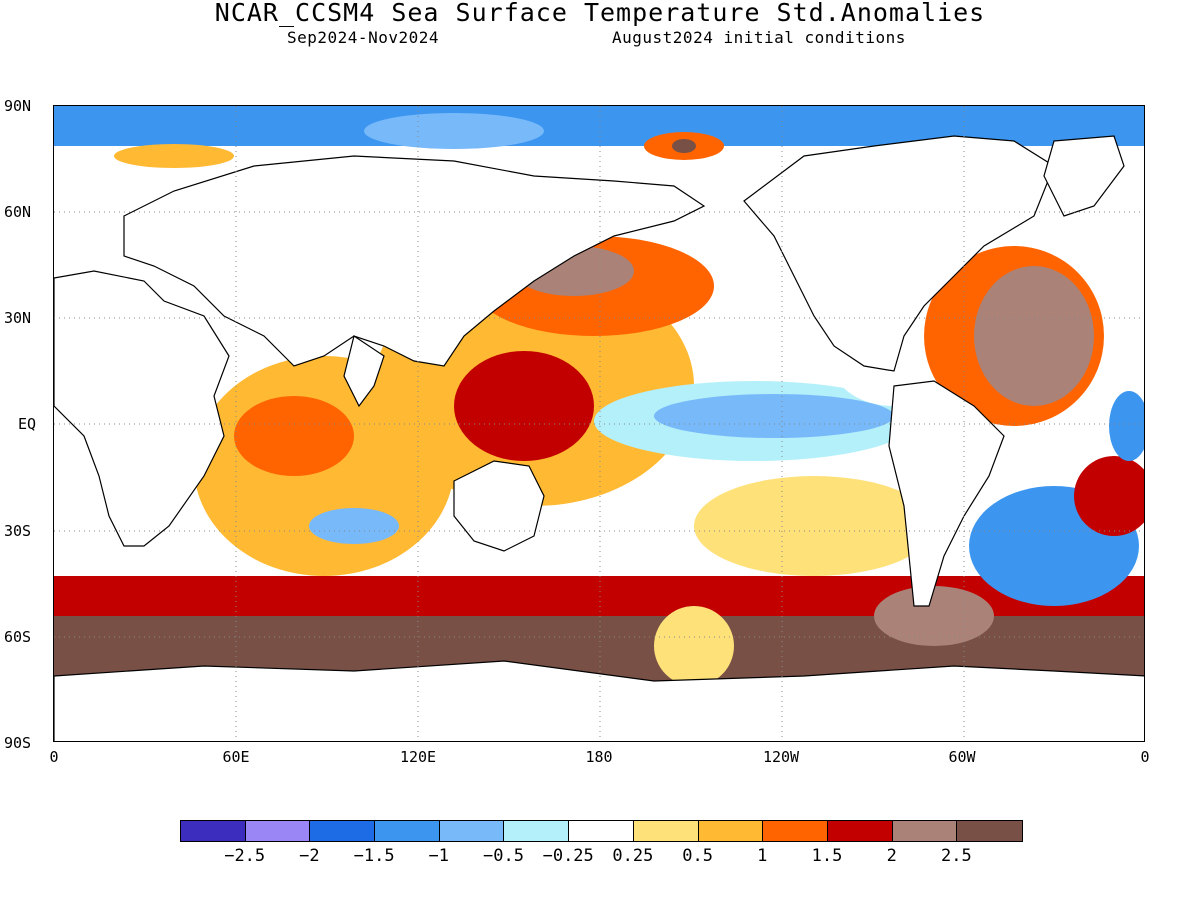  What do you see at coordinates (568, 856) in the screenshot?
I see `colorbar-tick-label: −0.25` at bounding box center [568, 856].